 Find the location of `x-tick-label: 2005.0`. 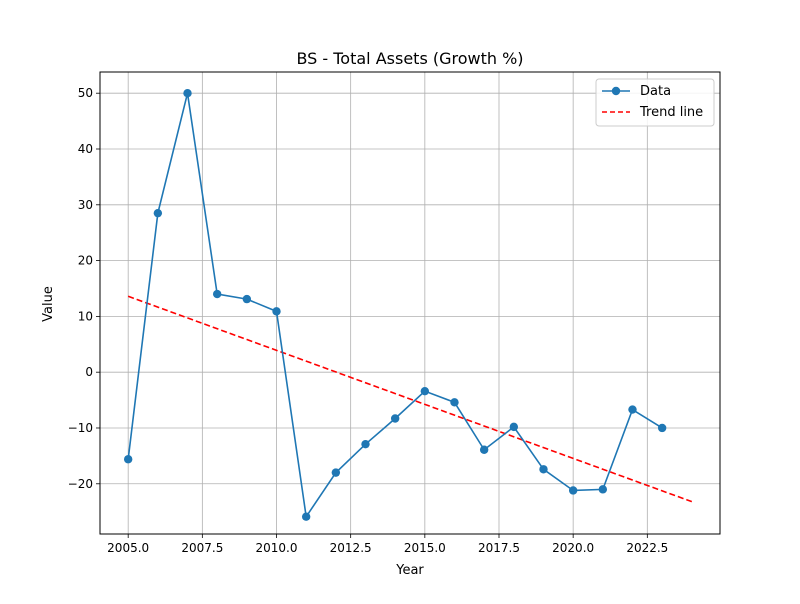

x-tick-label: 2005.0 is located at coordinates (128, 548).